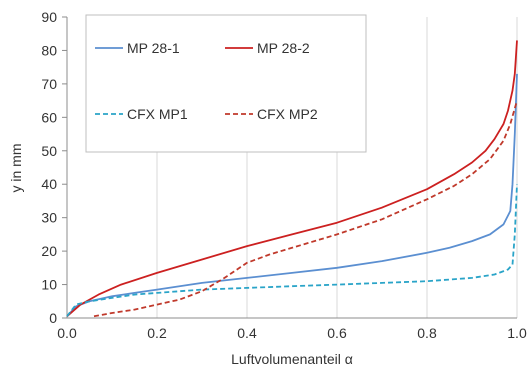 The image size is (530, 371). I want to click on x-tick-label: 0.4, so click(247, 333).